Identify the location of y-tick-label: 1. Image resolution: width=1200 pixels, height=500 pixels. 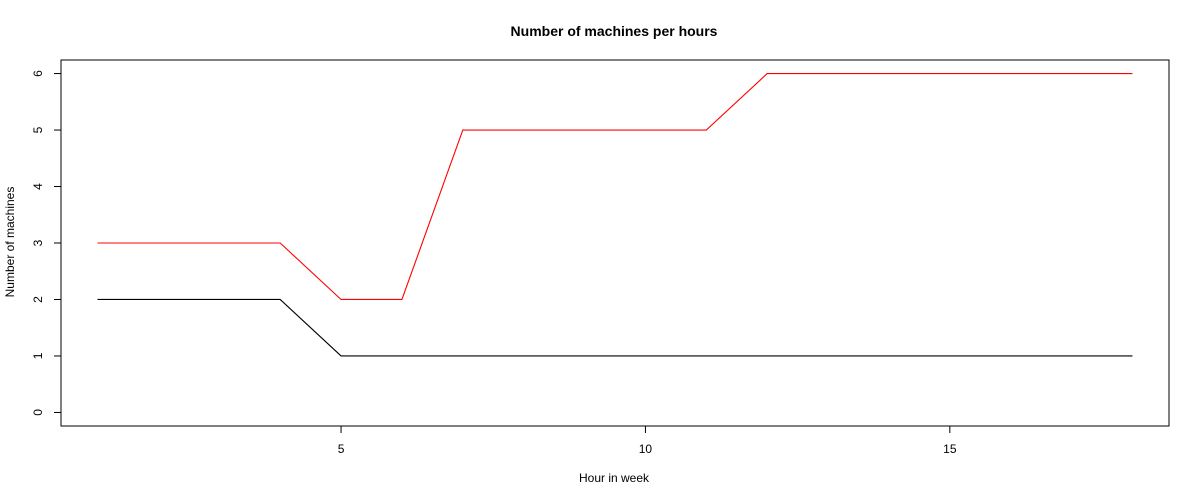
(38, 355).